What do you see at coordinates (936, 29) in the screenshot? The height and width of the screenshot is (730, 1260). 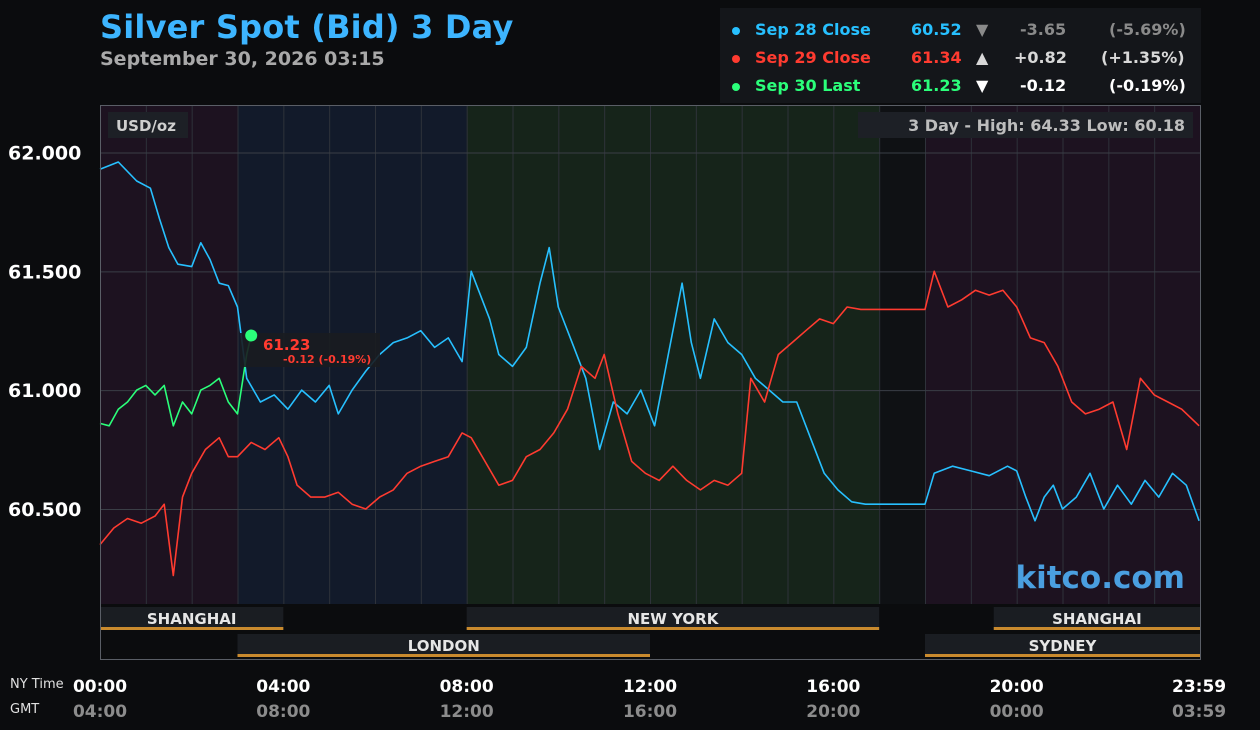 I see `legend-price: 60.52` at bounding box center [936, 29].